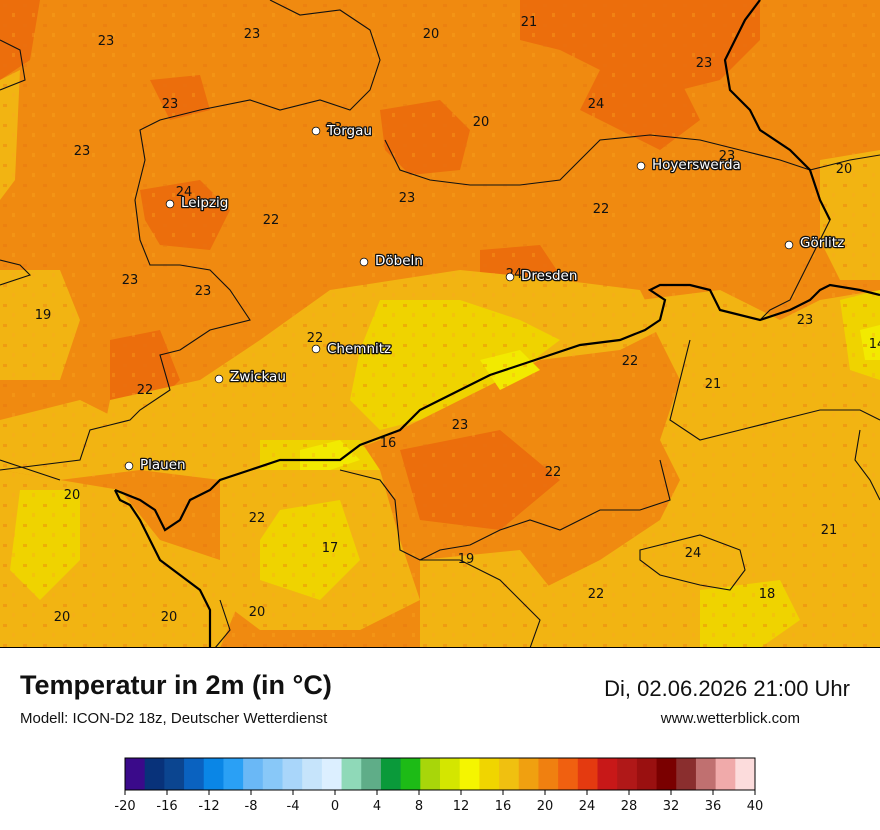 This screenshot has width=880, height=830. I want to click on legend-tick-label: 24, so click(587, 806).